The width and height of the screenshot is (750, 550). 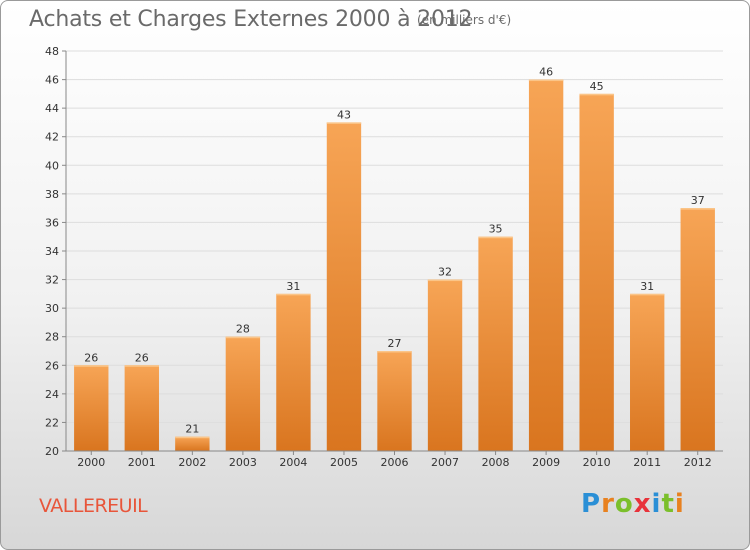 I want to click on proxiti-logo: Proxiti, so click(x=633, y=504).